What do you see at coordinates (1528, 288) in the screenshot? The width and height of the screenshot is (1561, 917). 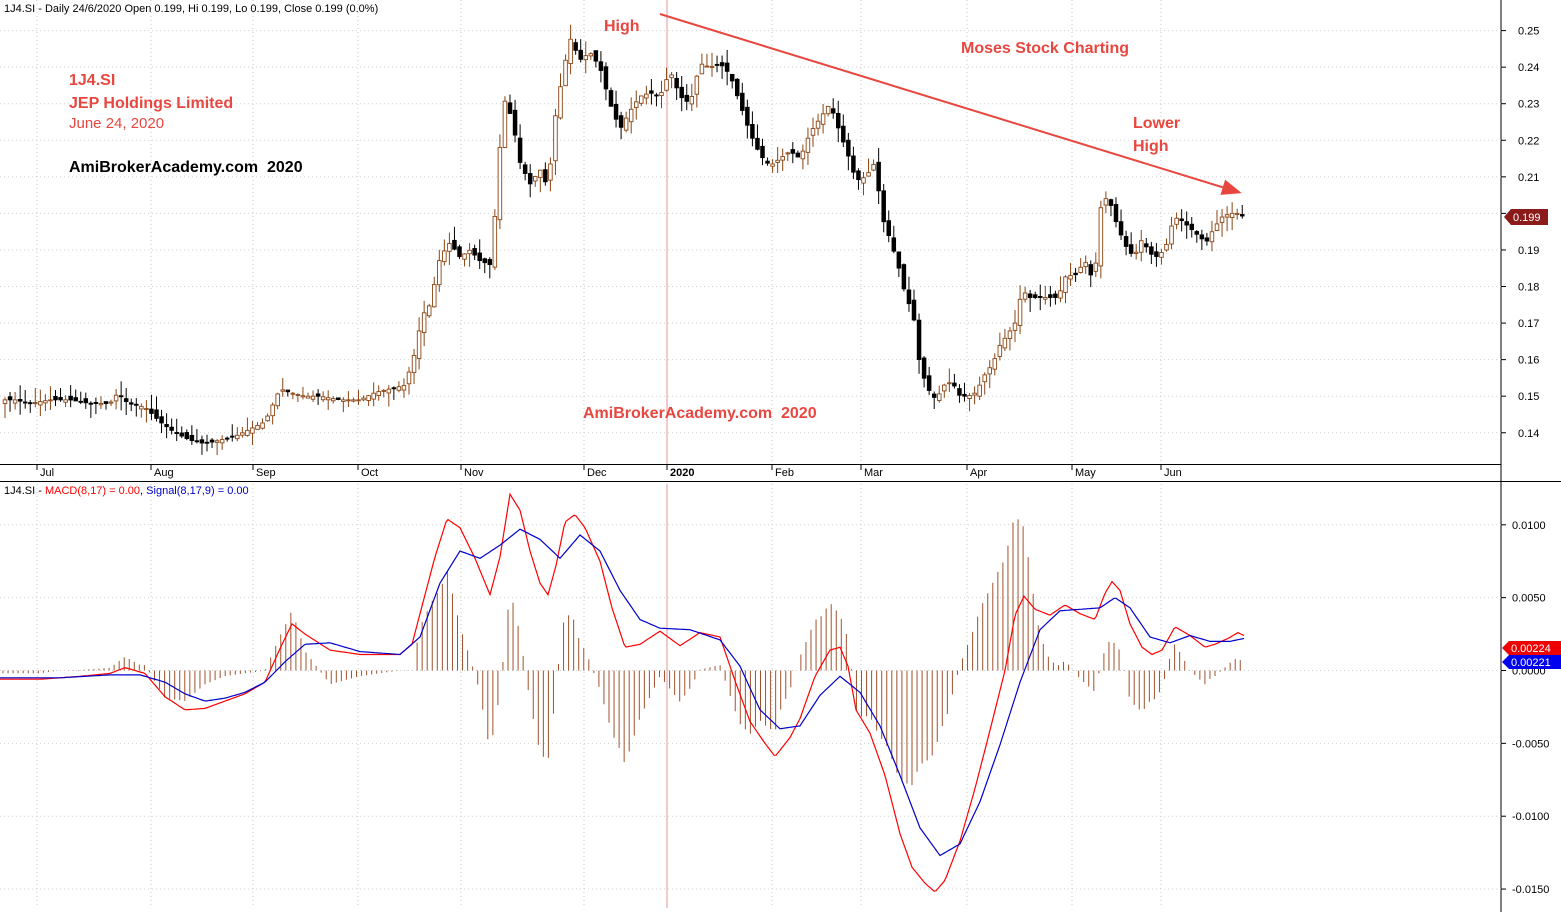 I see `price-tick-label: 0.18` at bounding box center [1528, 288].